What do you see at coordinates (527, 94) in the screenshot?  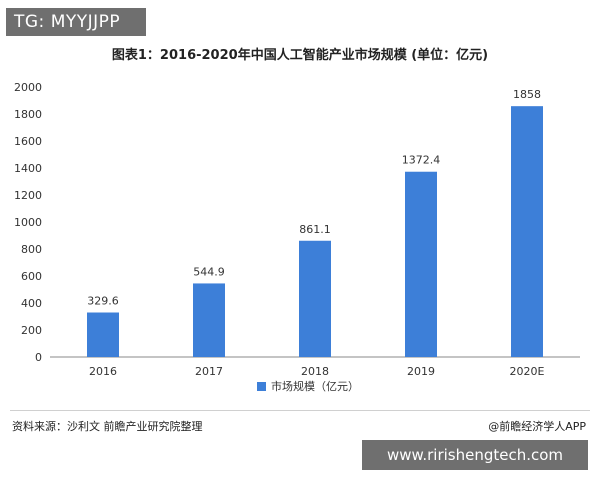 I see `data-label-2020E: 1858` at bounding box center [527, 94].